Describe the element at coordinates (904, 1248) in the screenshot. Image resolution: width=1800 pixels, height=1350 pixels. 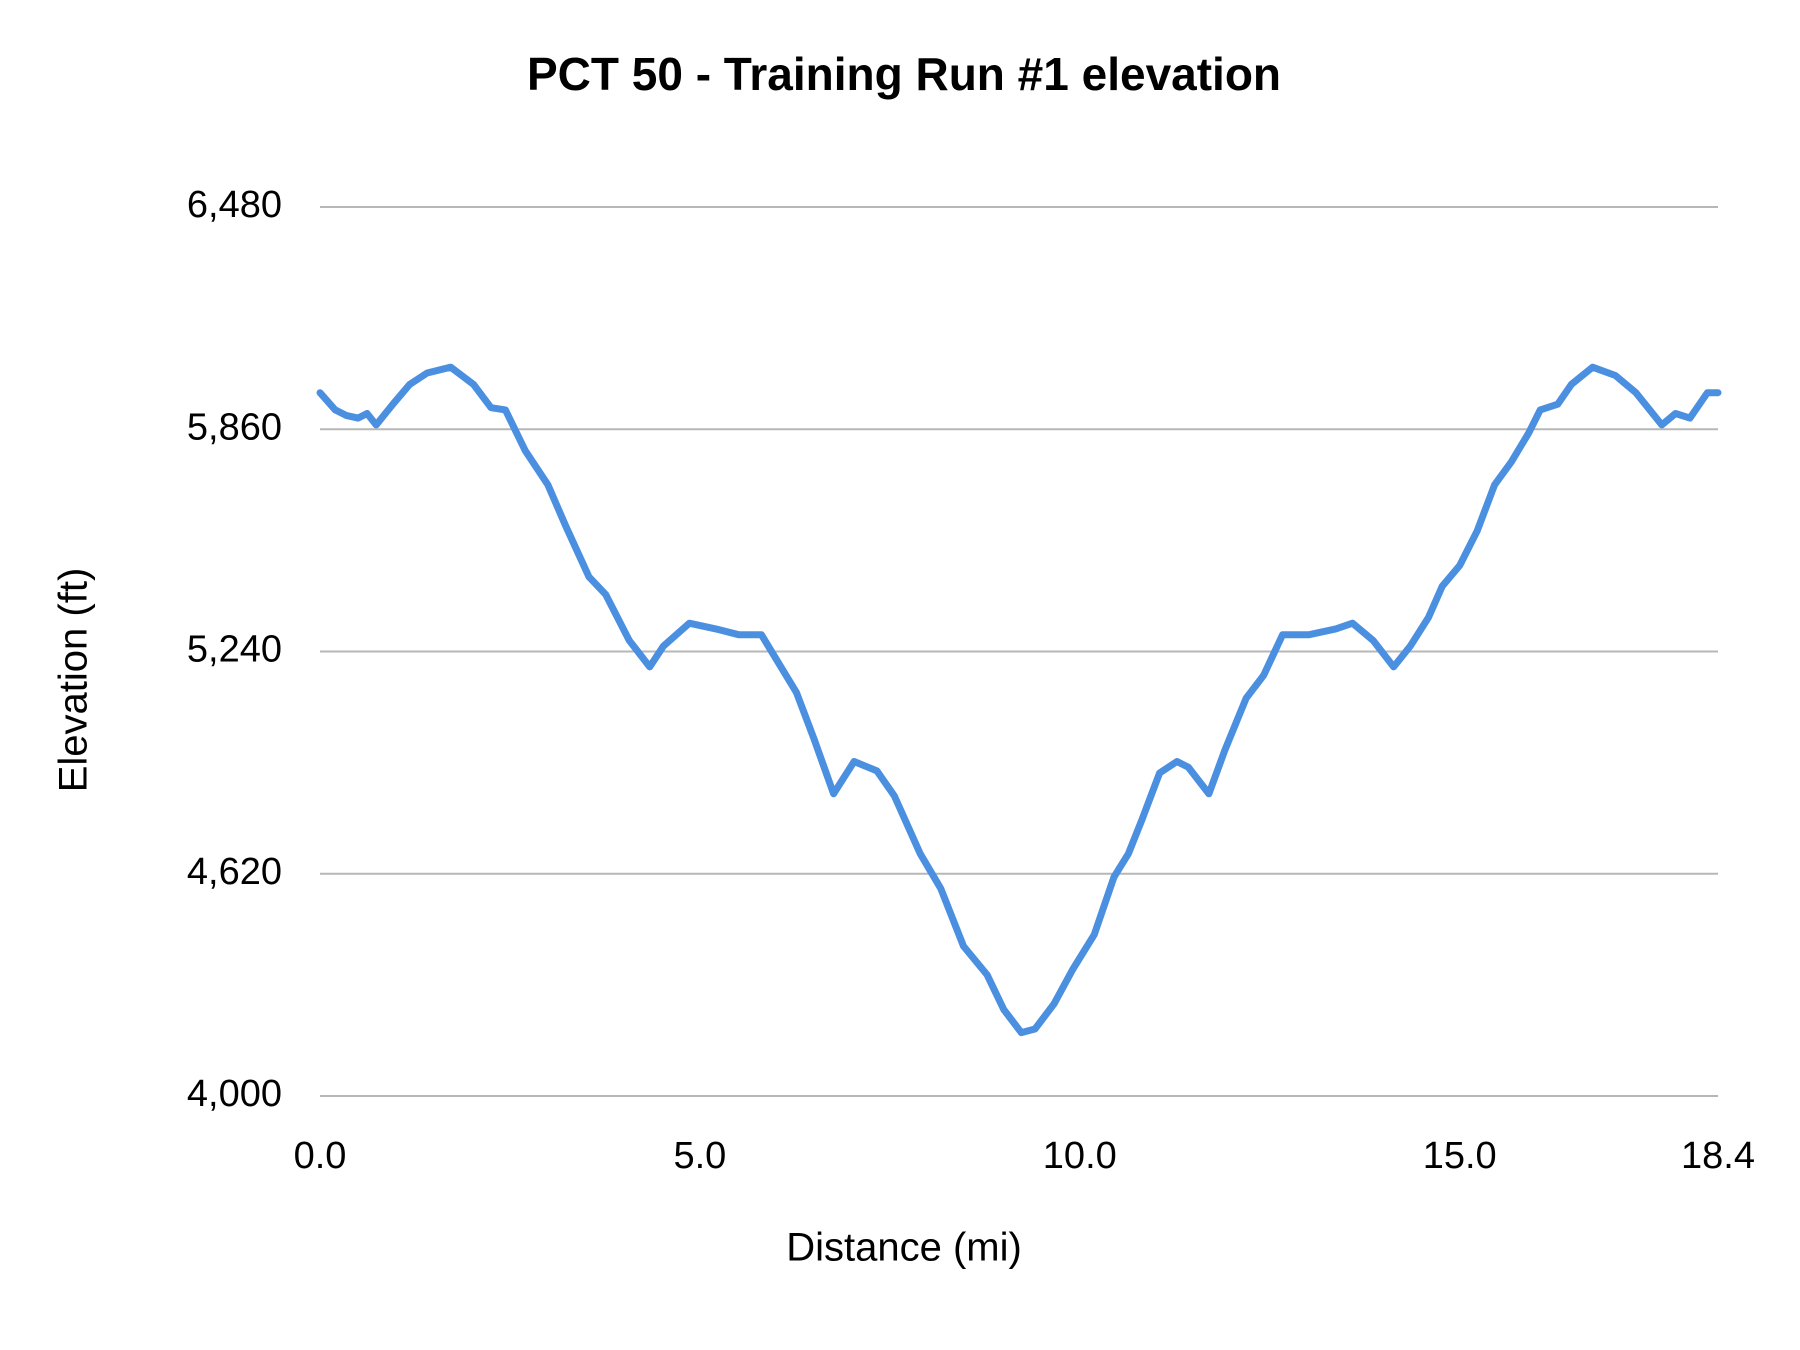
I see `x-axis-title: Distance (mi)` at that location.